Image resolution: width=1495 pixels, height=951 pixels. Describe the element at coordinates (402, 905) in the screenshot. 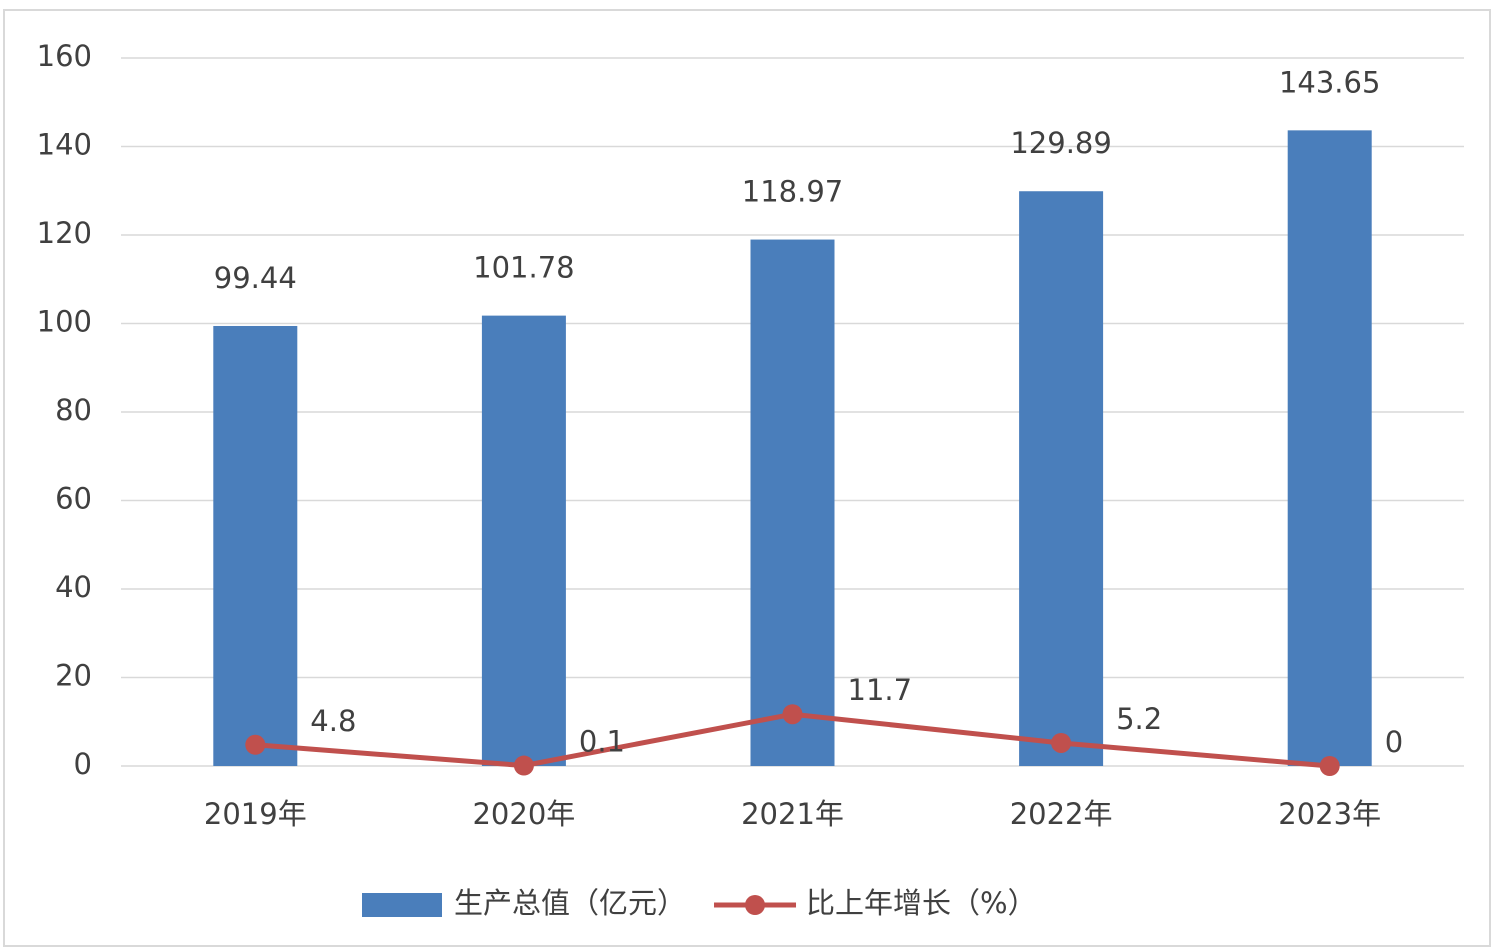

I see `legend-swatch` at that location.